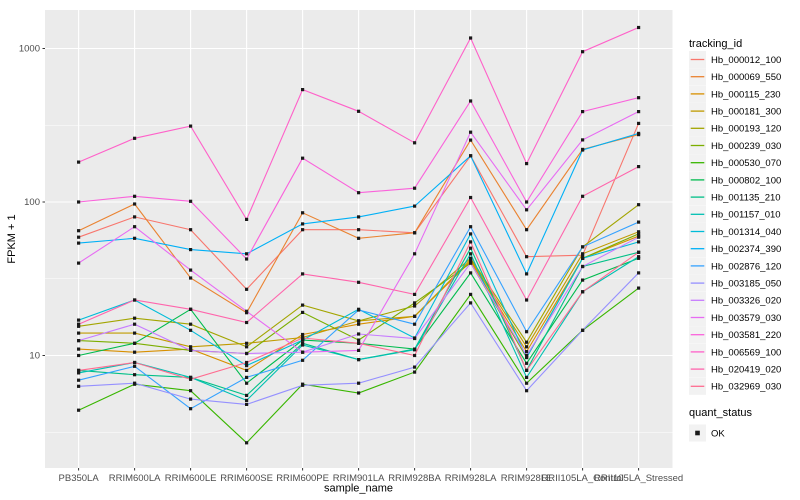 The height and width of the screenshot is (500, 800). Describe the element at coordinates (735, 197) in the screenshot. I see `legend-entry: Hb_001135_210` at that location.